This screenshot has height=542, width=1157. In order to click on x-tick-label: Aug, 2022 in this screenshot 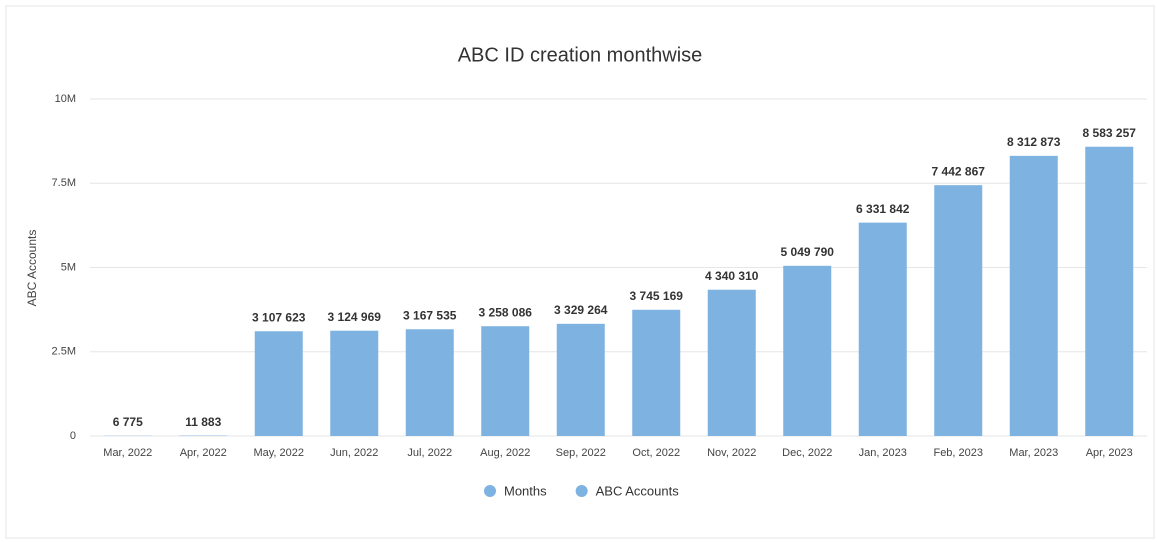, I will do `click(505, 453)`.